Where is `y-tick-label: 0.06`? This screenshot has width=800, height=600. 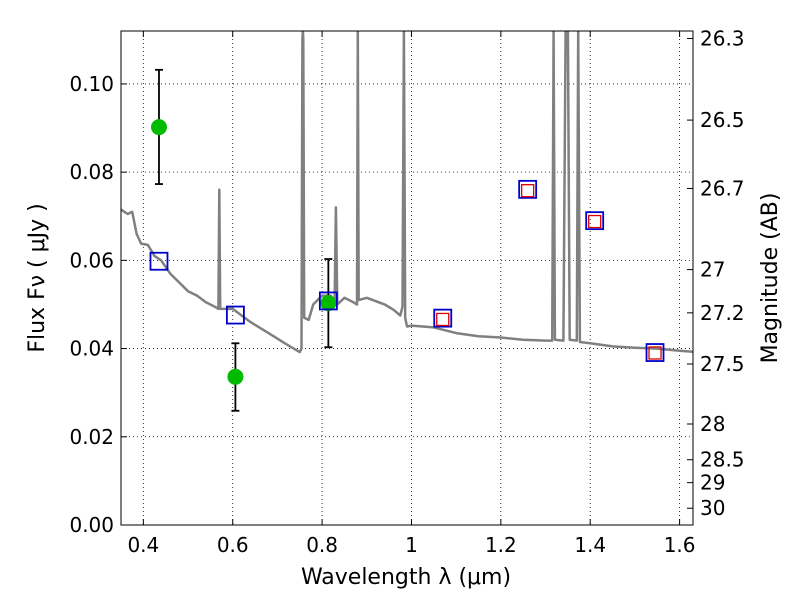
y-tick-label: 0.06 is located at coordinates (91, 260).